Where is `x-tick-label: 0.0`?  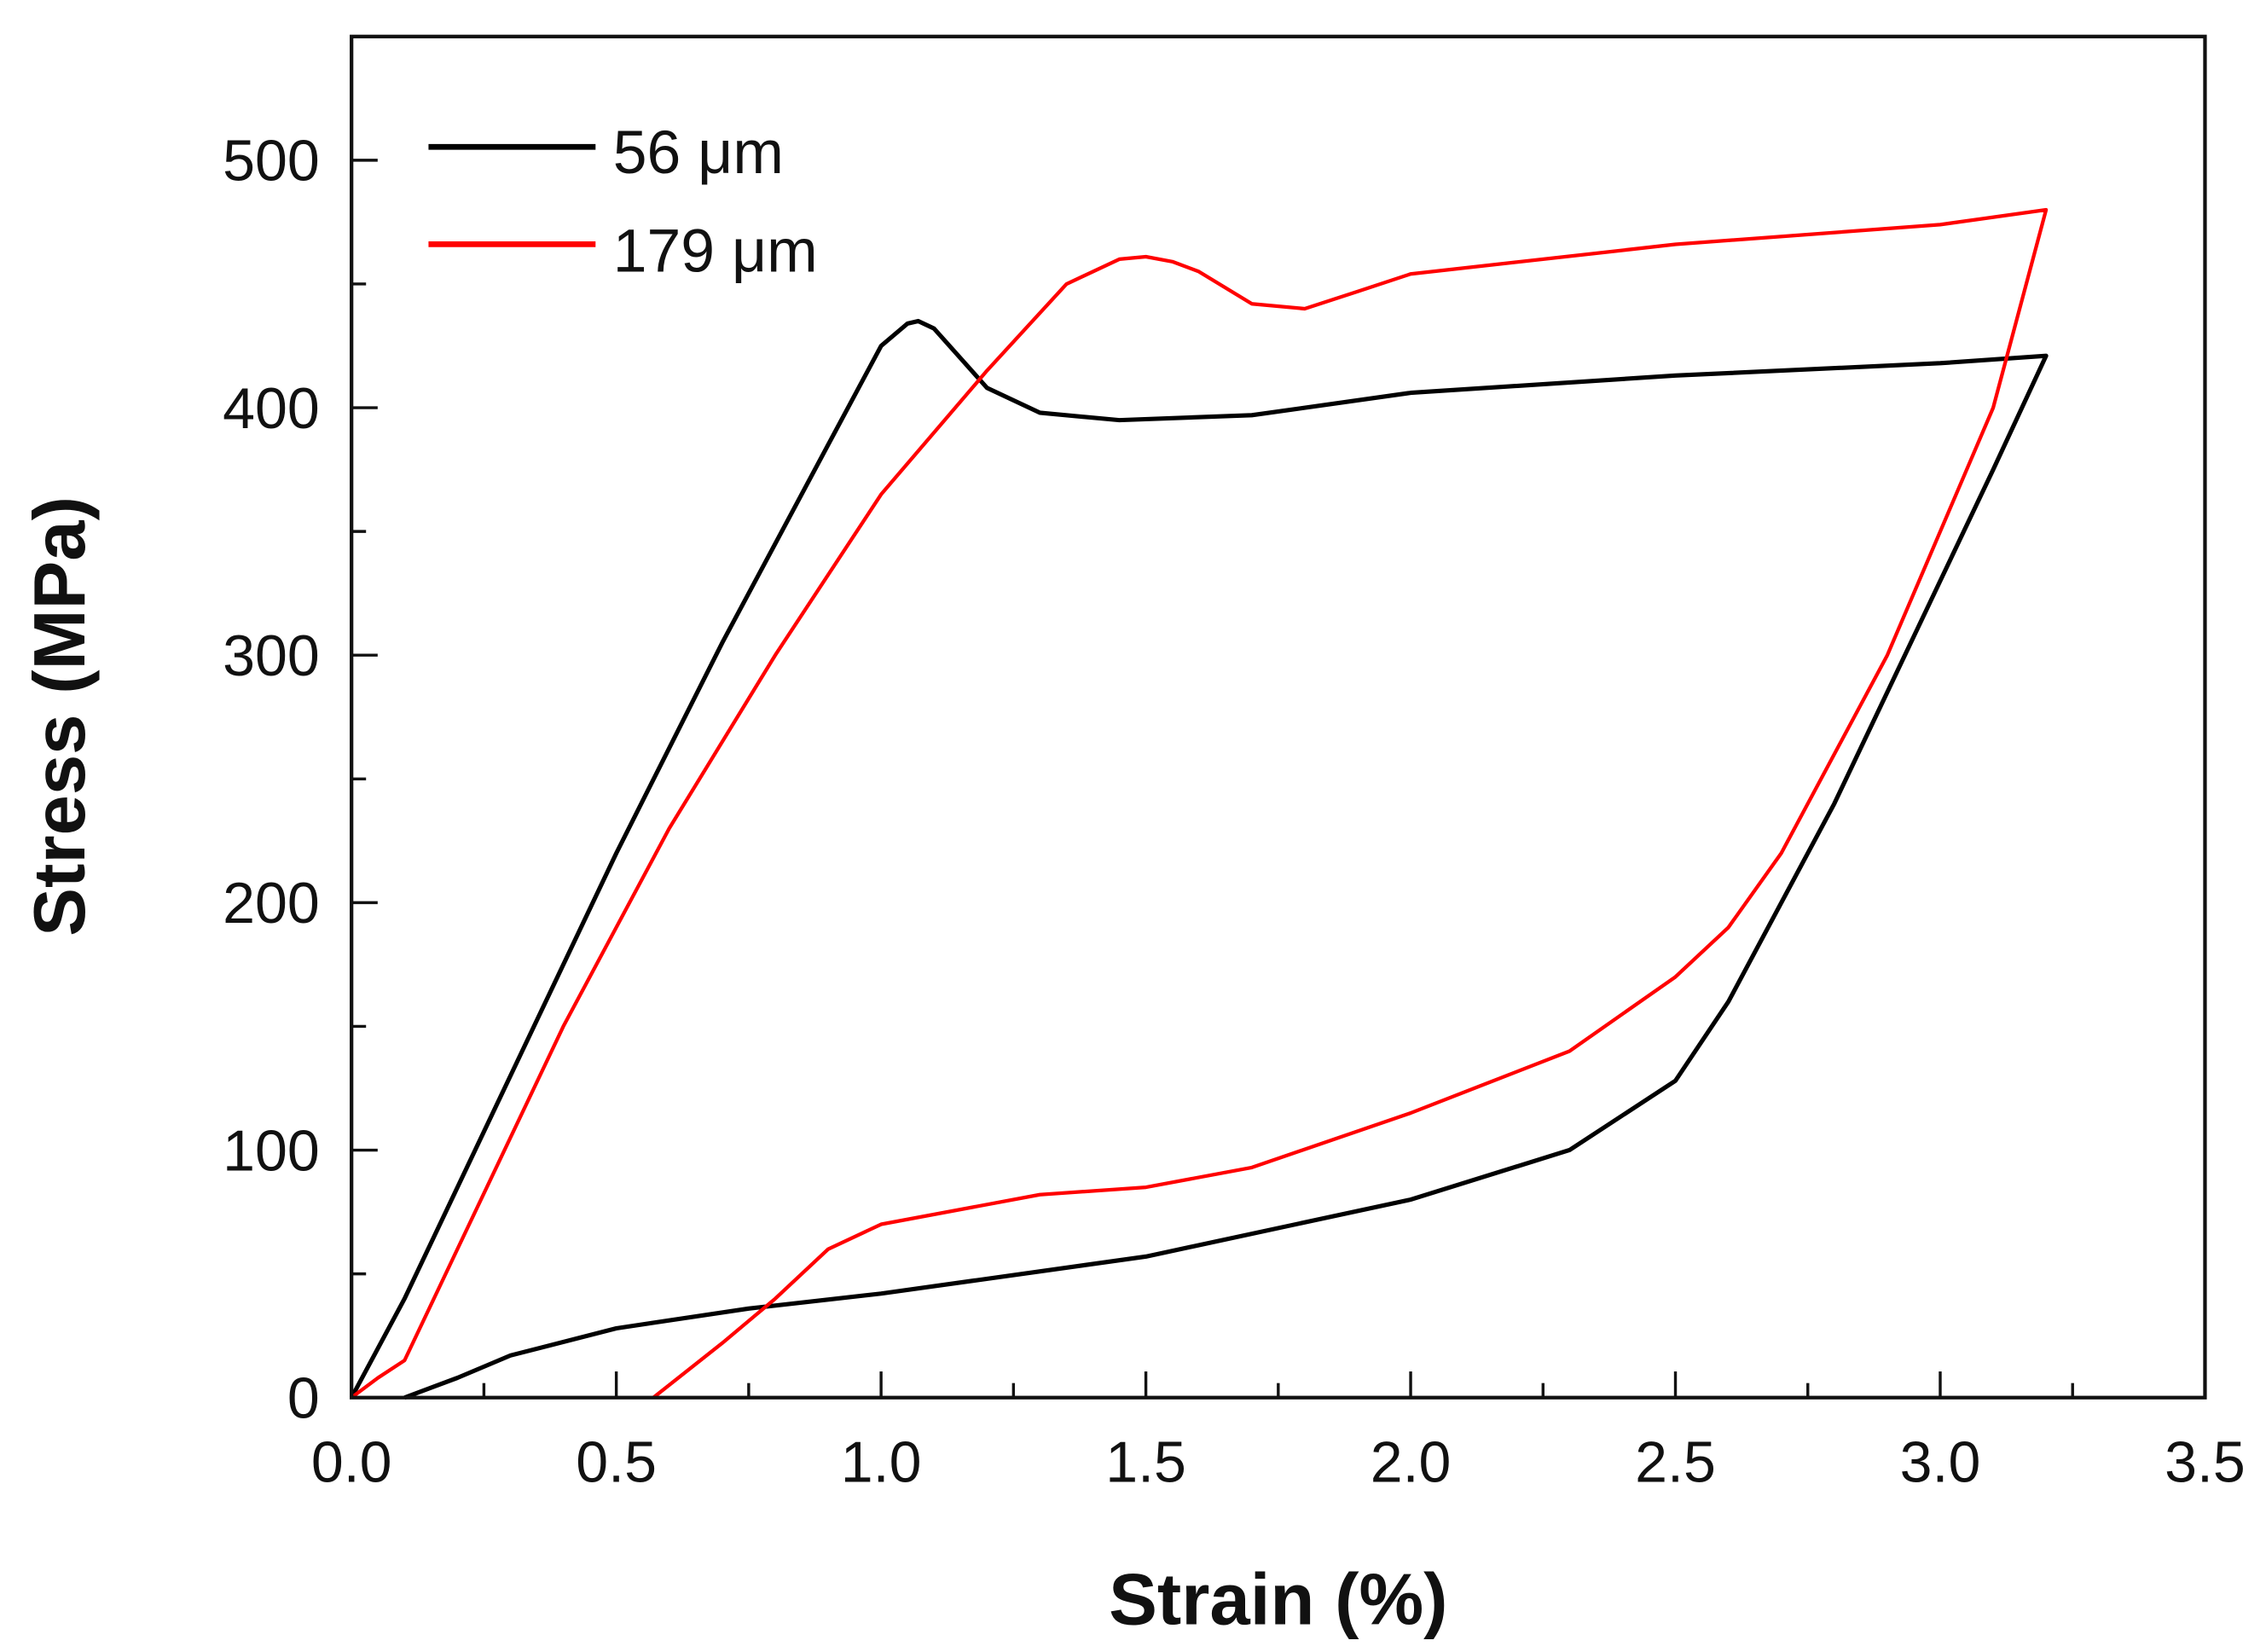
x-tick-label: 0.0 is located at coordinates (351, 1461).